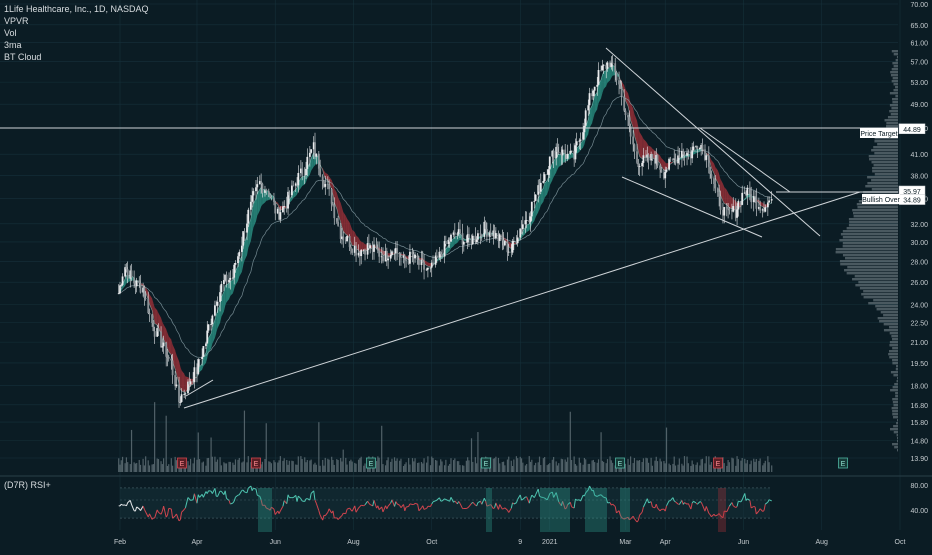  I want to click on price-target-label: Price Target, so click(878, 134).